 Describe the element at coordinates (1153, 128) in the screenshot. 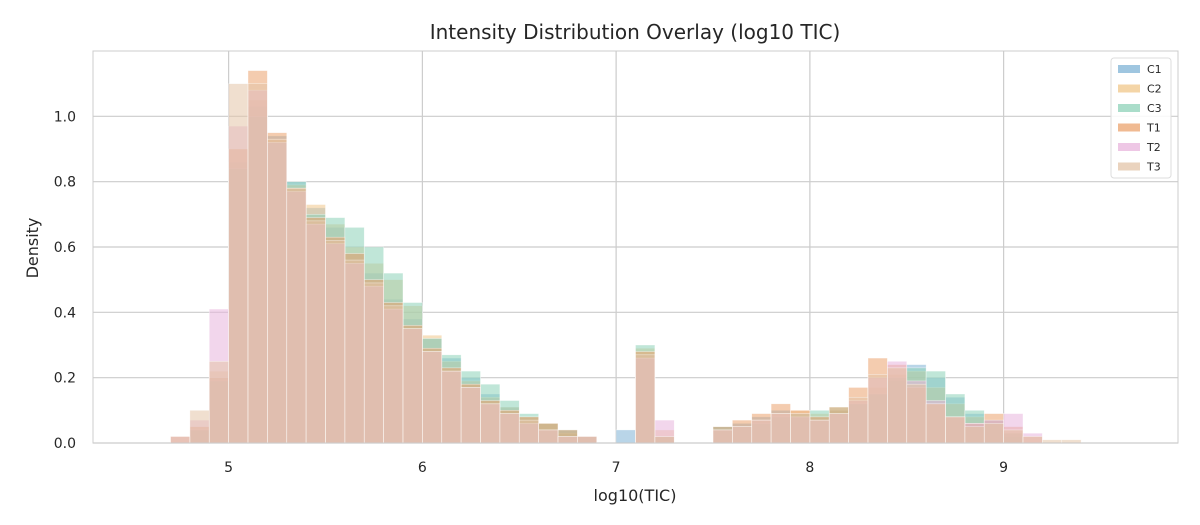

I see `legend-label-t1: T1` at that location.